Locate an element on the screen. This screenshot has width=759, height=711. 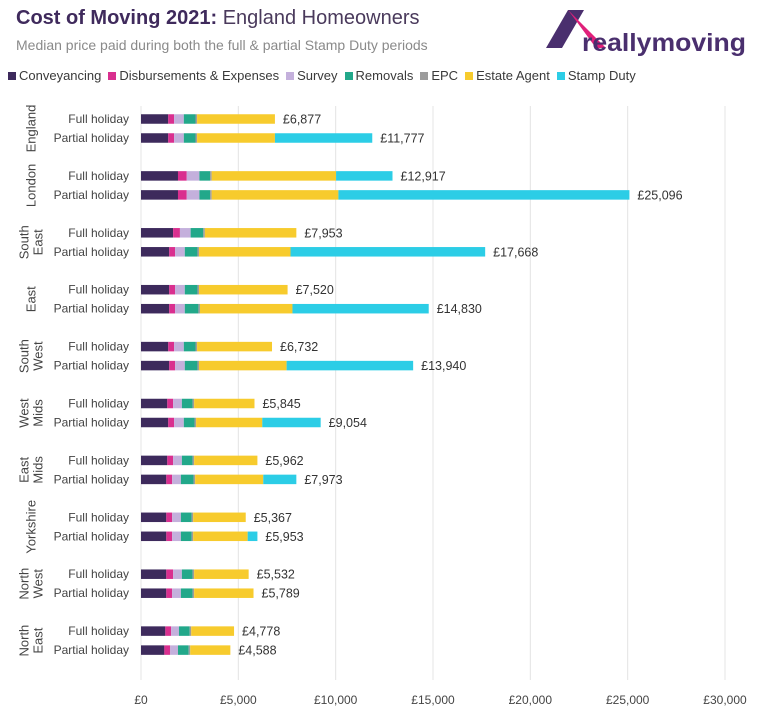
bar-total-label: £5,953 is located at coordinates (284, 537).